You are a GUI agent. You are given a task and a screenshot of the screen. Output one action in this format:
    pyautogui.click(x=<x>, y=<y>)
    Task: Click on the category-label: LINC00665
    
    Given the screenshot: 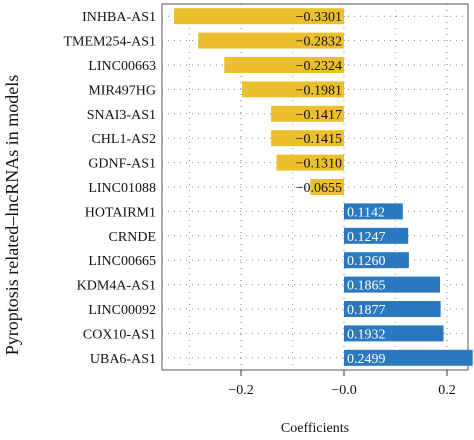 What is the action you would take?
    pyautogui.click(x=122, y=261)
    